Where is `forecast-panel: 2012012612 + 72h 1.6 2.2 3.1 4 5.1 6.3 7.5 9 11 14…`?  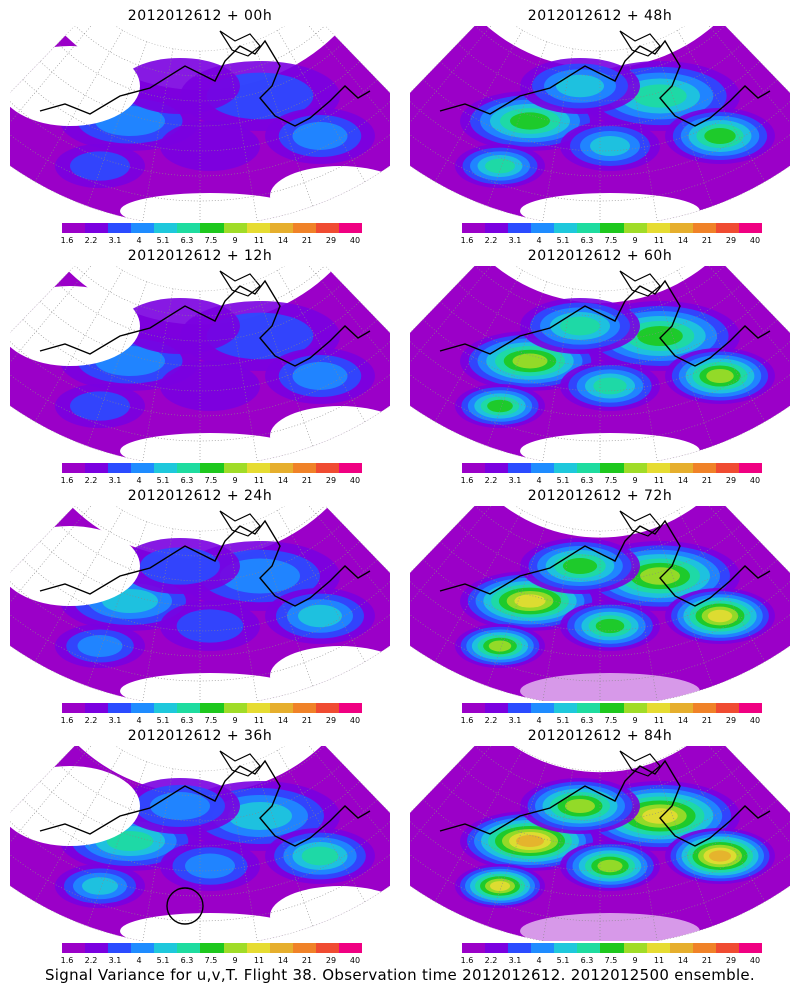
forecast-panel: 2012012612 + 72h 1.6 2.2 3.1 4 5.1 6.3 7.5 9 11 14… is located at coordinates (600, 602).